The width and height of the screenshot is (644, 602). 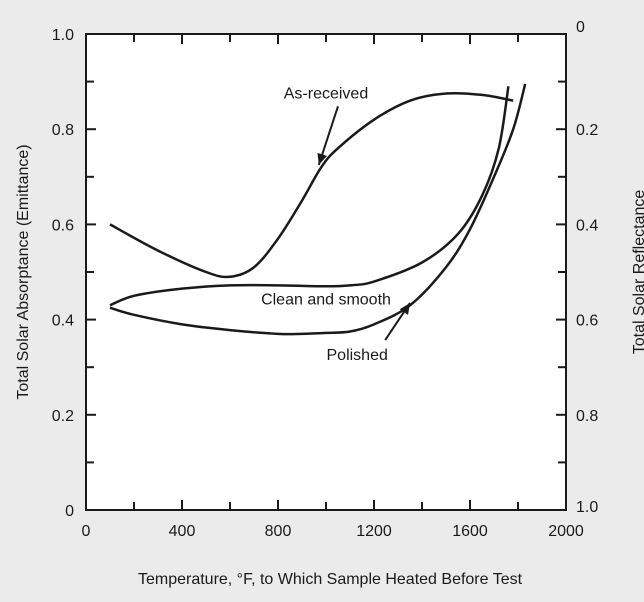 What do you see at coordinates (278, 531) in the screenshot?
I see `x-tick-label: 800` at bounding box center [278, 531].